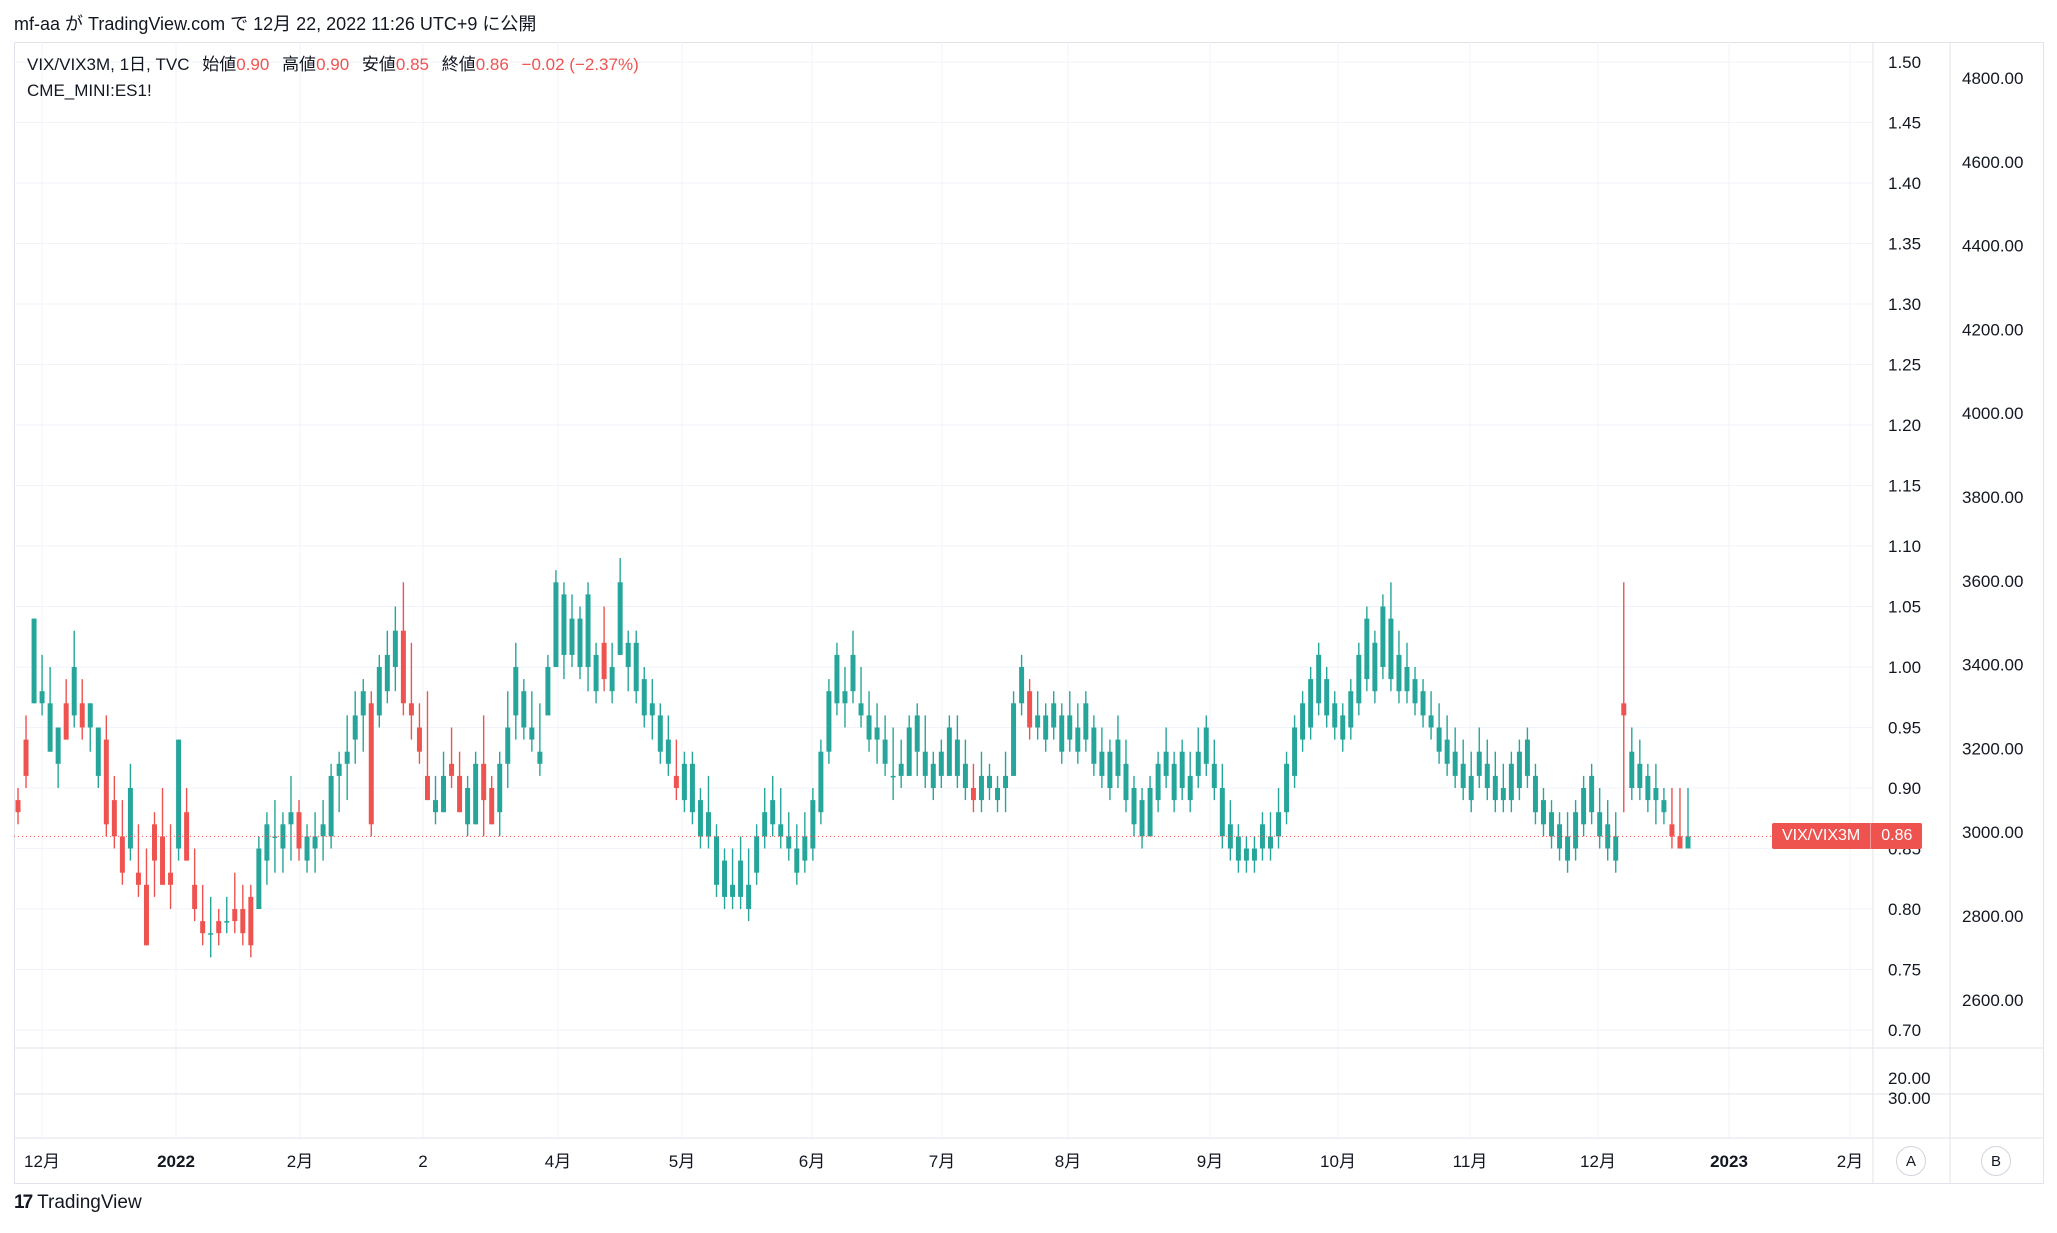  Describe the element at coordinates (1904, 365) in the screenshot. I see `left-axis-tick: 1.25` at that location.